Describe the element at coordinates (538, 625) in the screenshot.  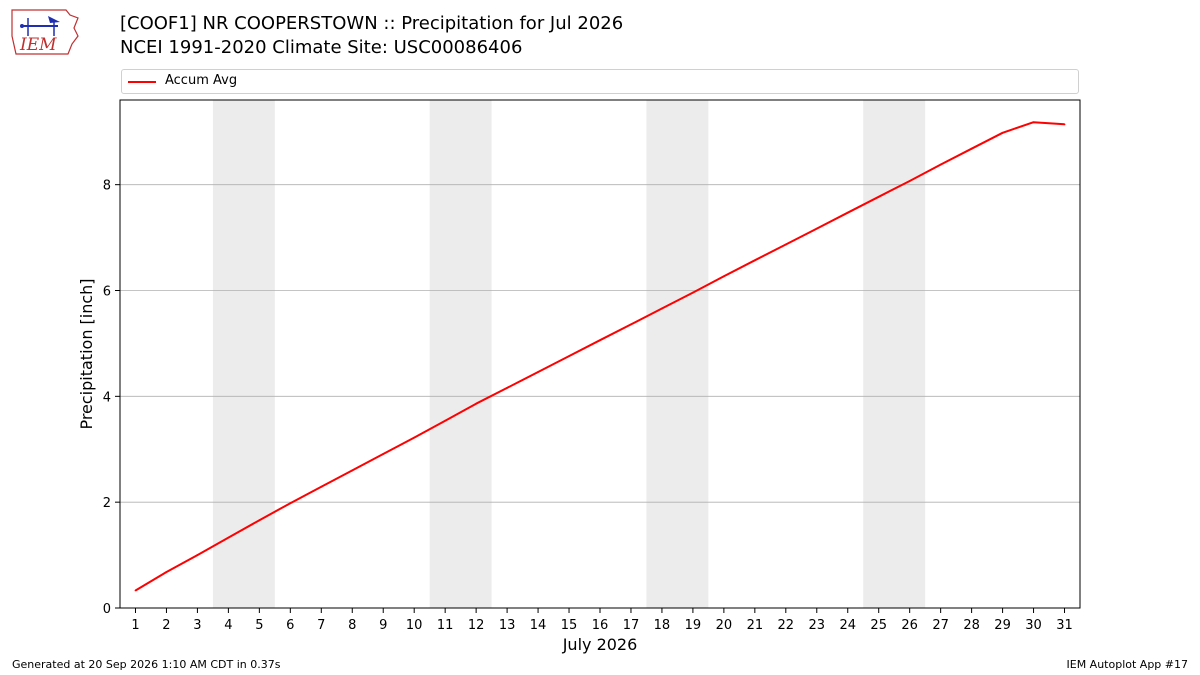
I see `xtick-label-14: 14` at that location.